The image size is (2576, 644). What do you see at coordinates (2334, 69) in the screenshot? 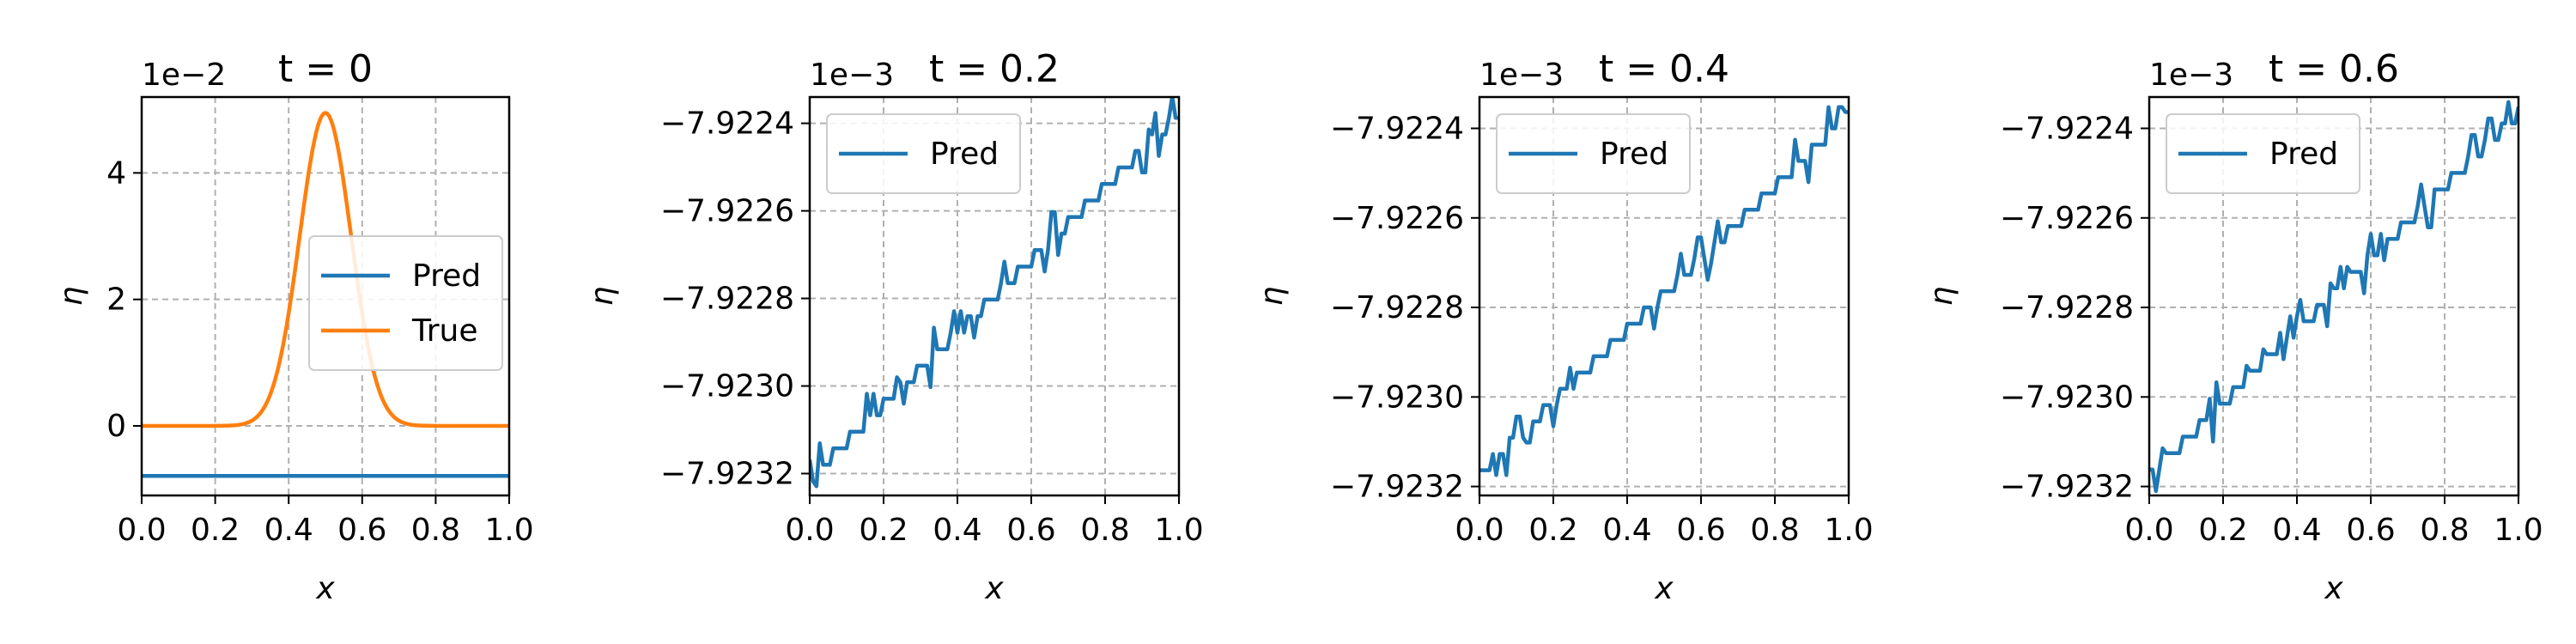
I see `chart-title: t = 0.6` at bounding box center [2334, 69].